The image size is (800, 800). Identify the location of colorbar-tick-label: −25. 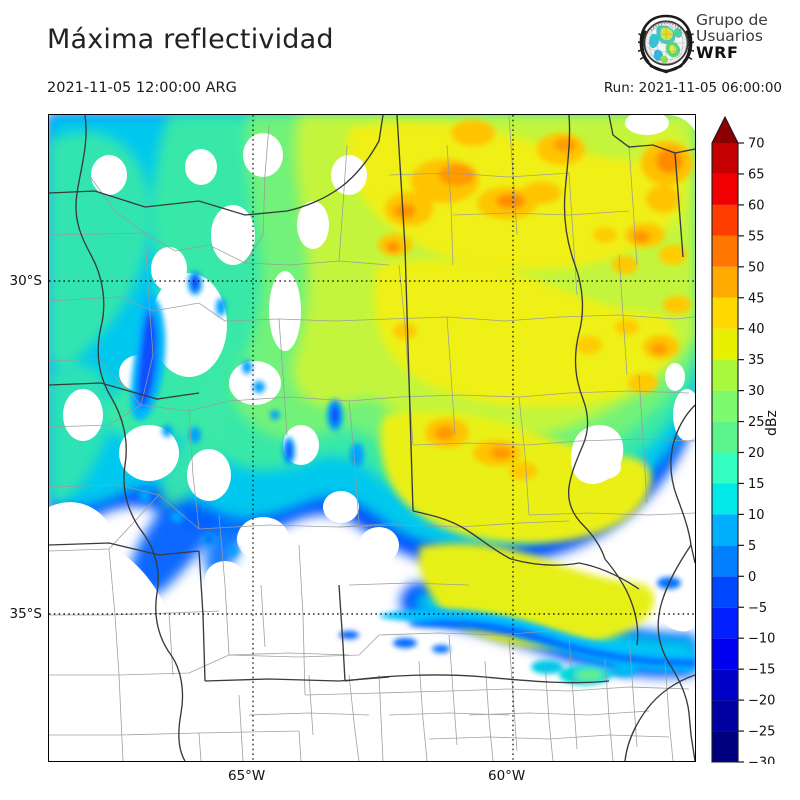
(761, 732).